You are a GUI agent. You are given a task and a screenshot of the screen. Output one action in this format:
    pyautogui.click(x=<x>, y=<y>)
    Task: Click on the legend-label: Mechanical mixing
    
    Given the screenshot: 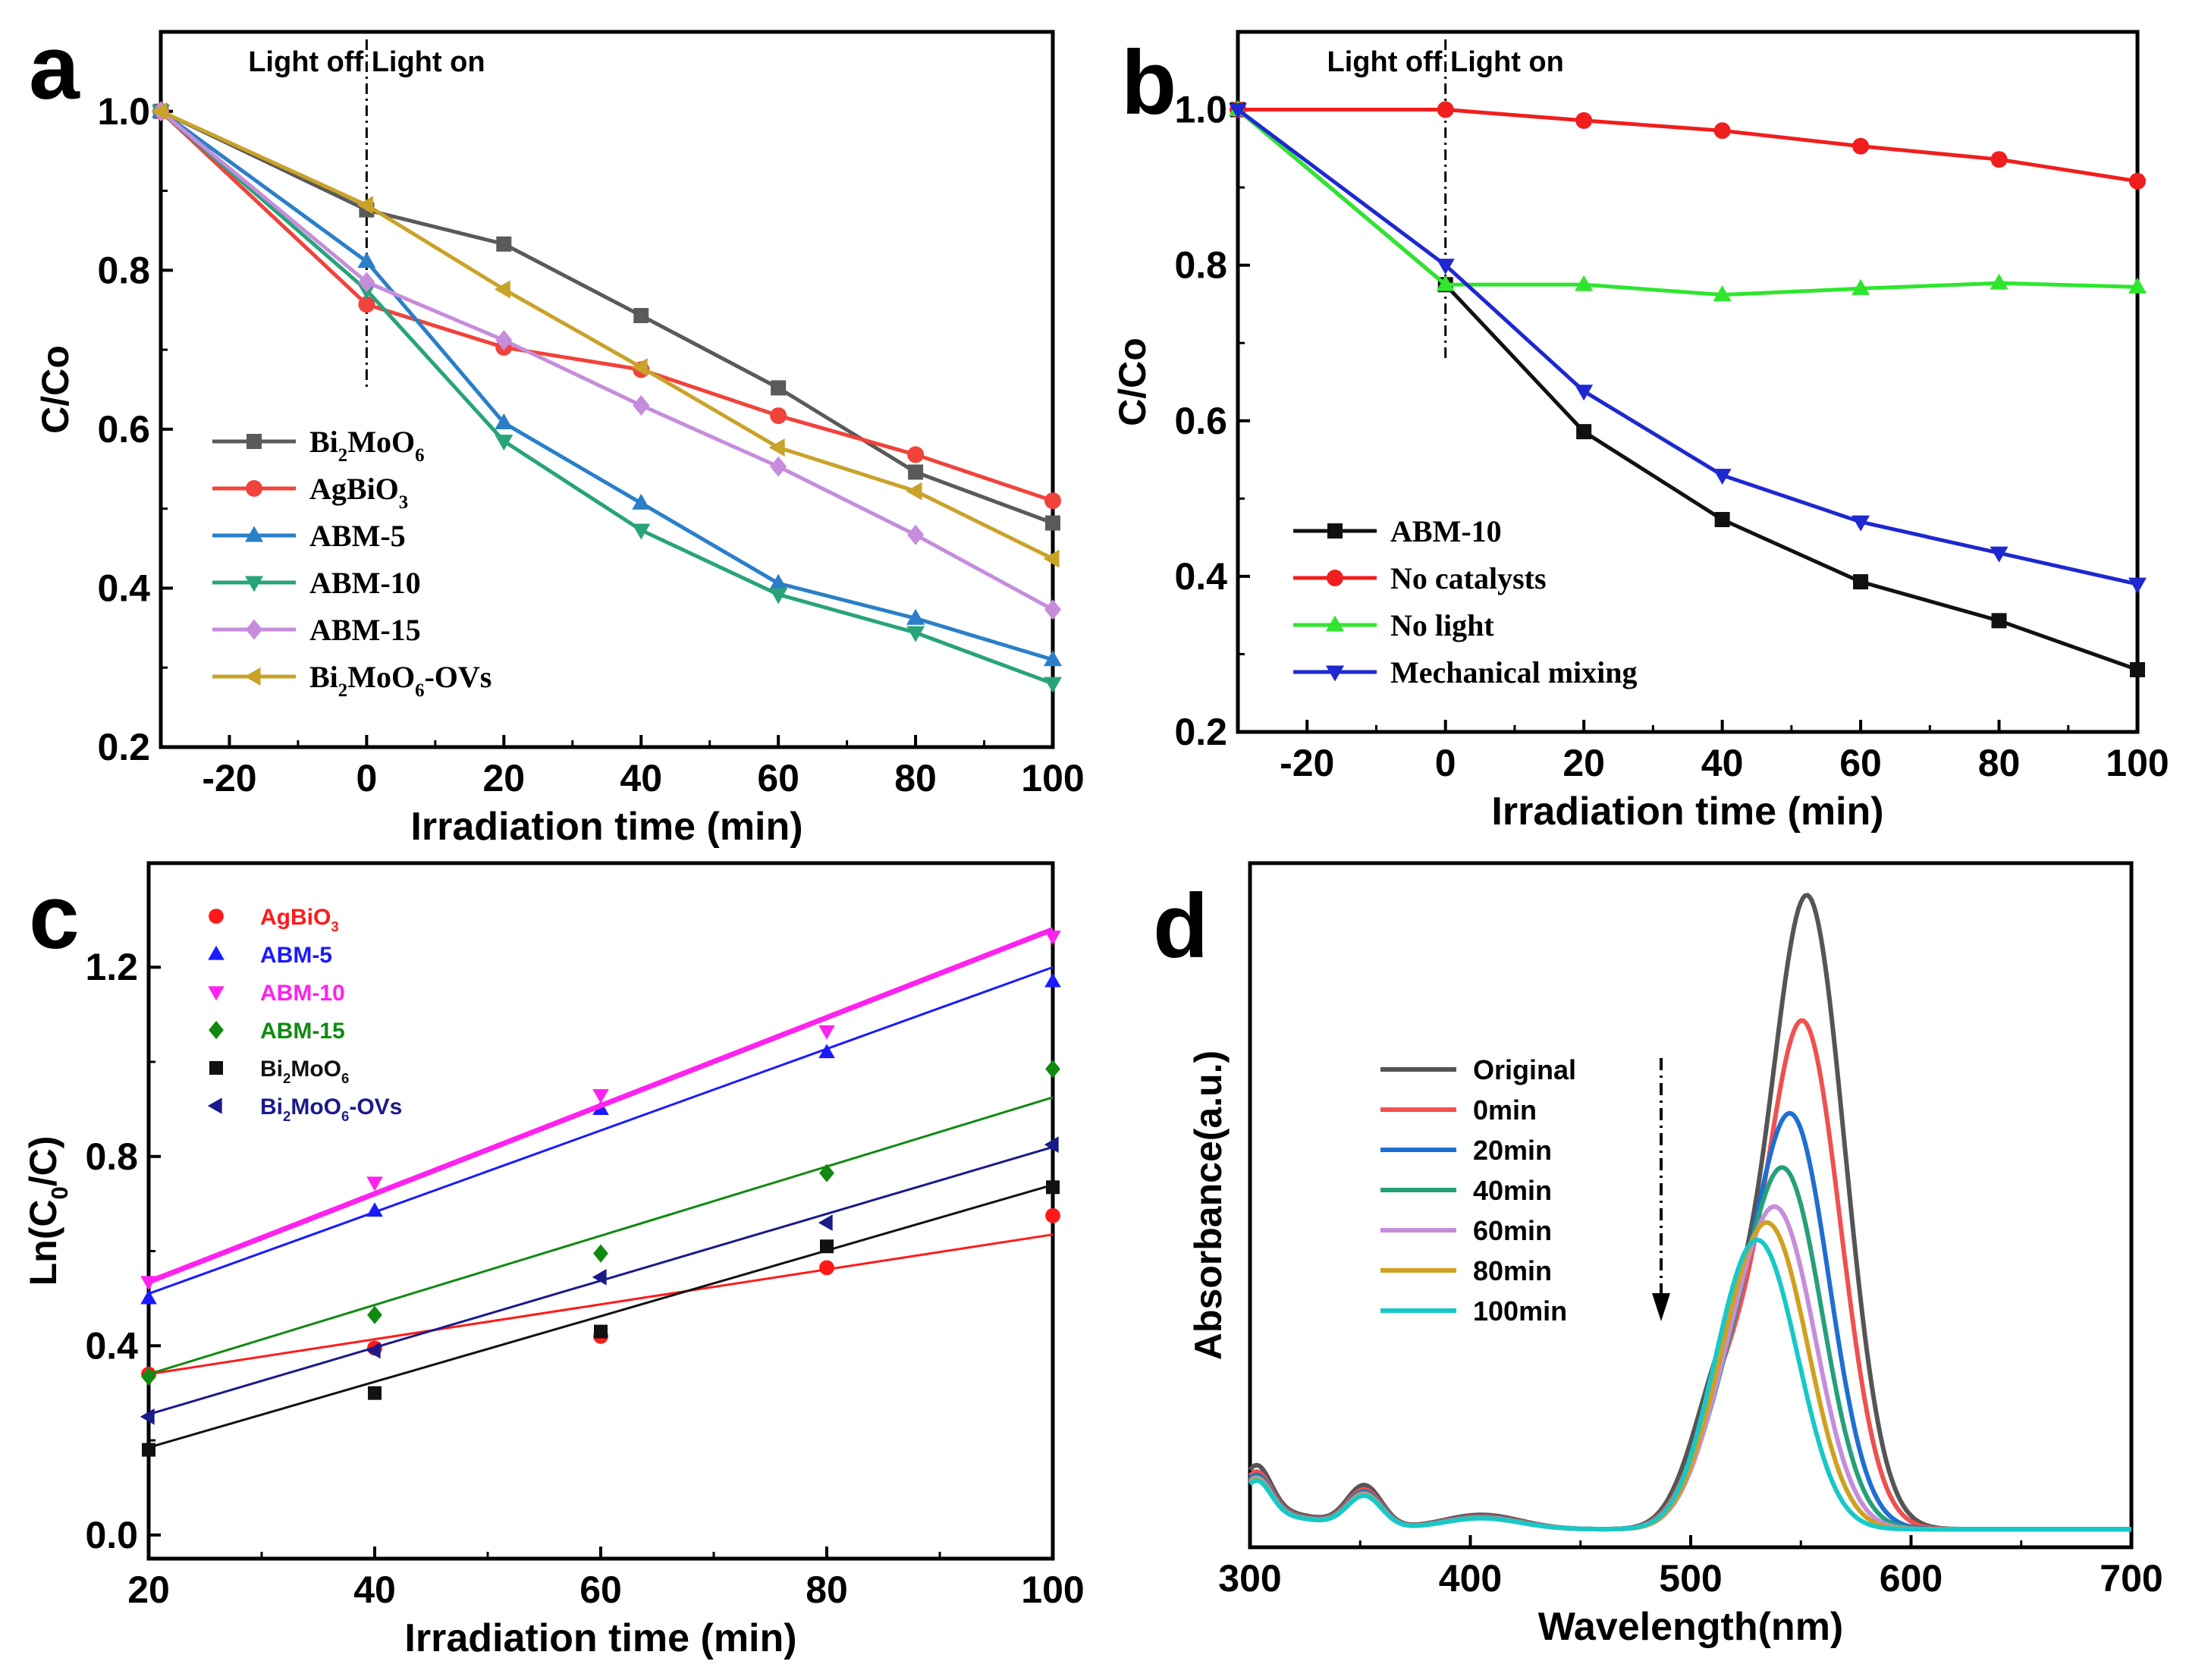 What is the action you would take?
    pyautogui.click(x=1514, y=672)
    